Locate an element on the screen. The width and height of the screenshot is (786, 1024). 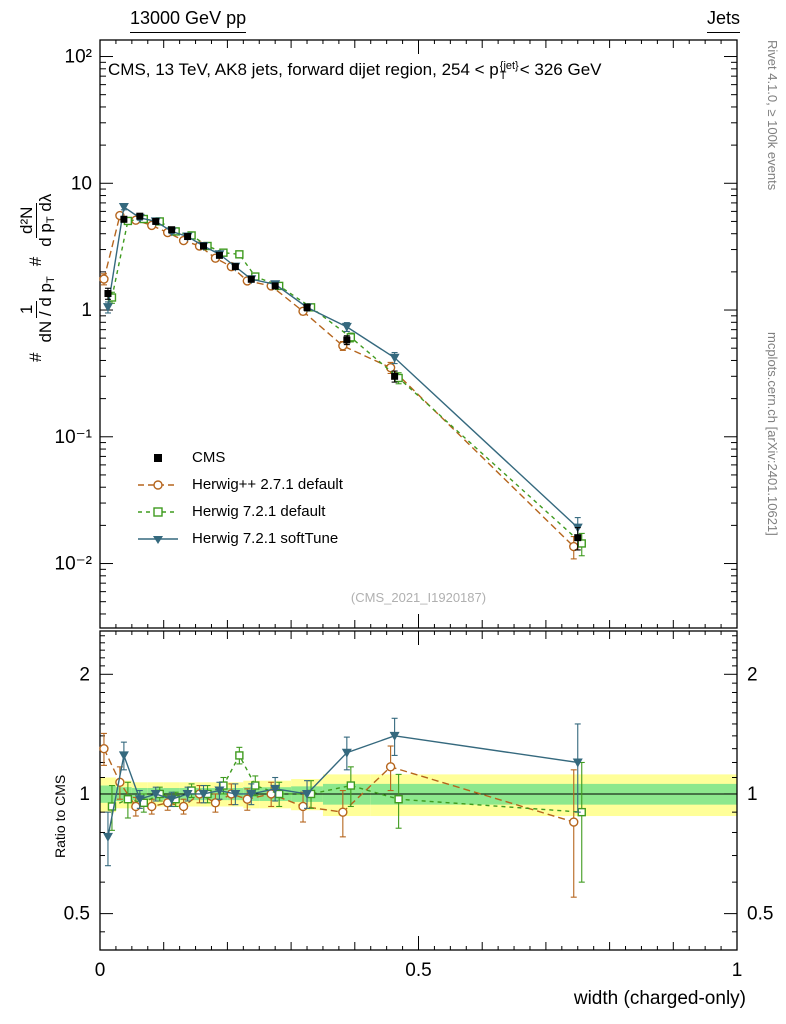
legend-item-herwig7: Herwig 7.2.1 default is located at coordinates (239, 511).